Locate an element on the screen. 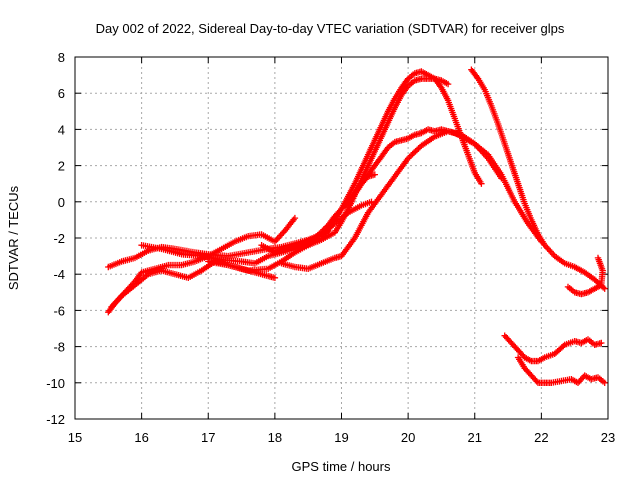 This screenshot has height=480, width=640. y-tick-label: -2 is located at coordinates (59, 238).